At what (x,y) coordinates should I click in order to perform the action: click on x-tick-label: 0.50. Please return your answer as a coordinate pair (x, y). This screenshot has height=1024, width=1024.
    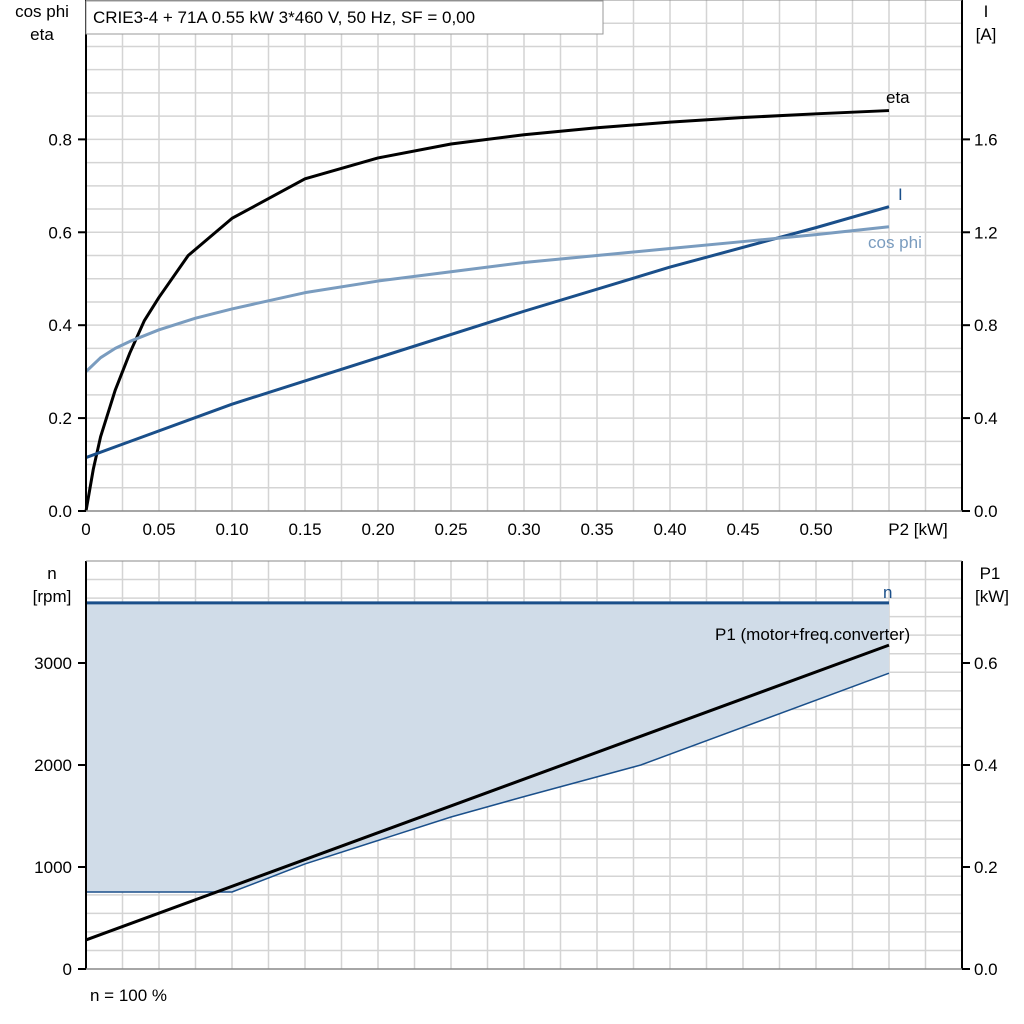
    Looking at the image, I should click on (815, 529).